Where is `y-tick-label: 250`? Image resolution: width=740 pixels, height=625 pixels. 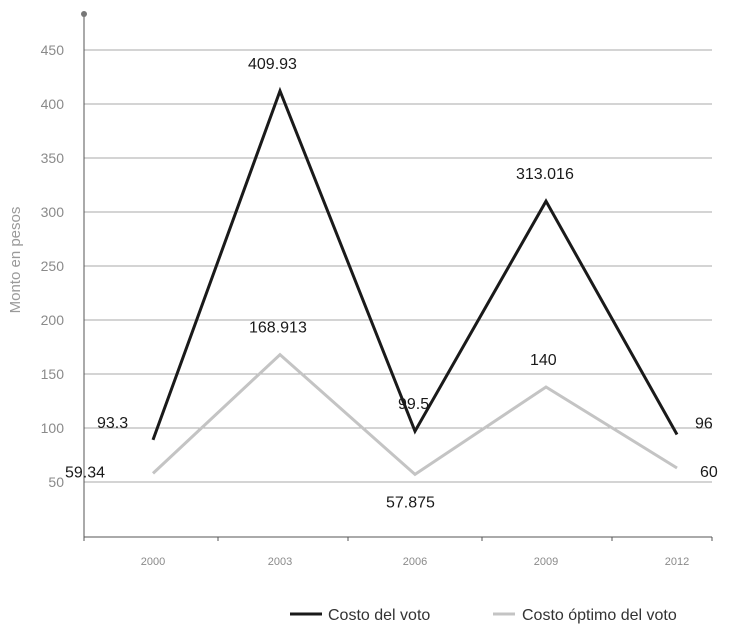 y-tick-label: 250 is located at coordinates (53, 266).